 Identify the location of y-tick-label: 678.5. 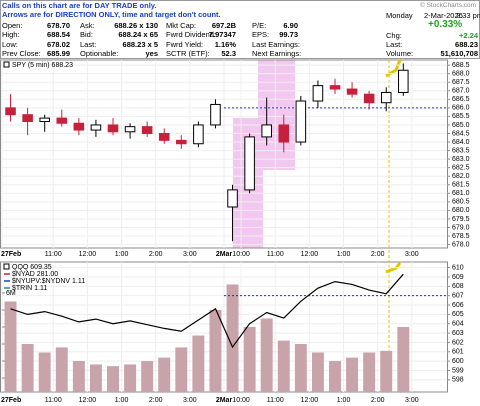
(461, 236).